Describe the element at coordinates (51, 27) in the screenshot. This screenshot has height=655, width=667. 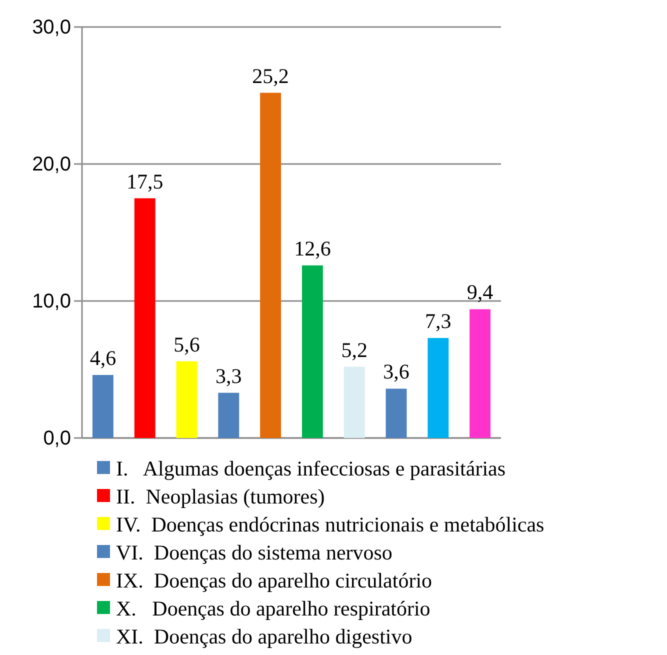
I see `y-tick-label: 30,0` at that location.